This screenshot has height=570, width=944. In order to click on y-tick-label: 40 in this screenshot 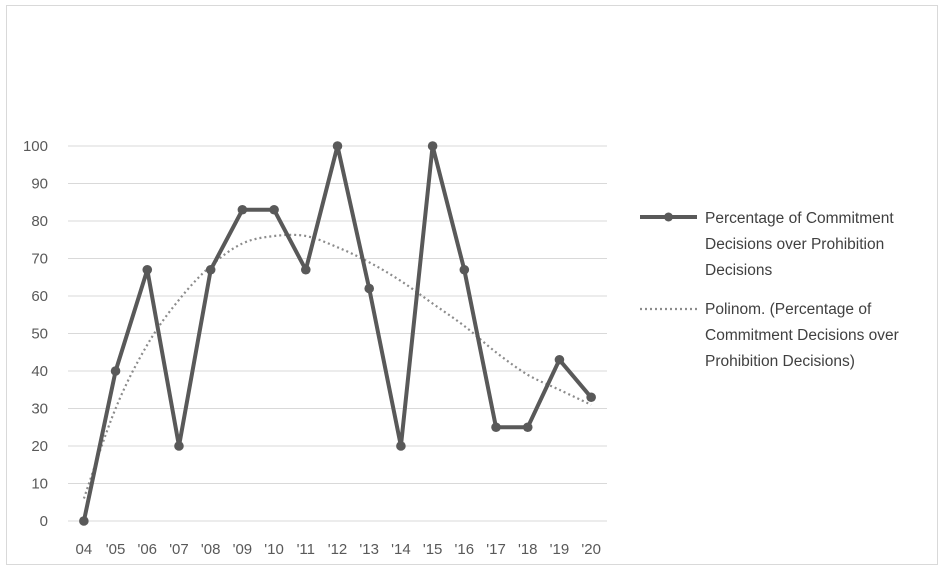, I will do `click(39, 371)`.